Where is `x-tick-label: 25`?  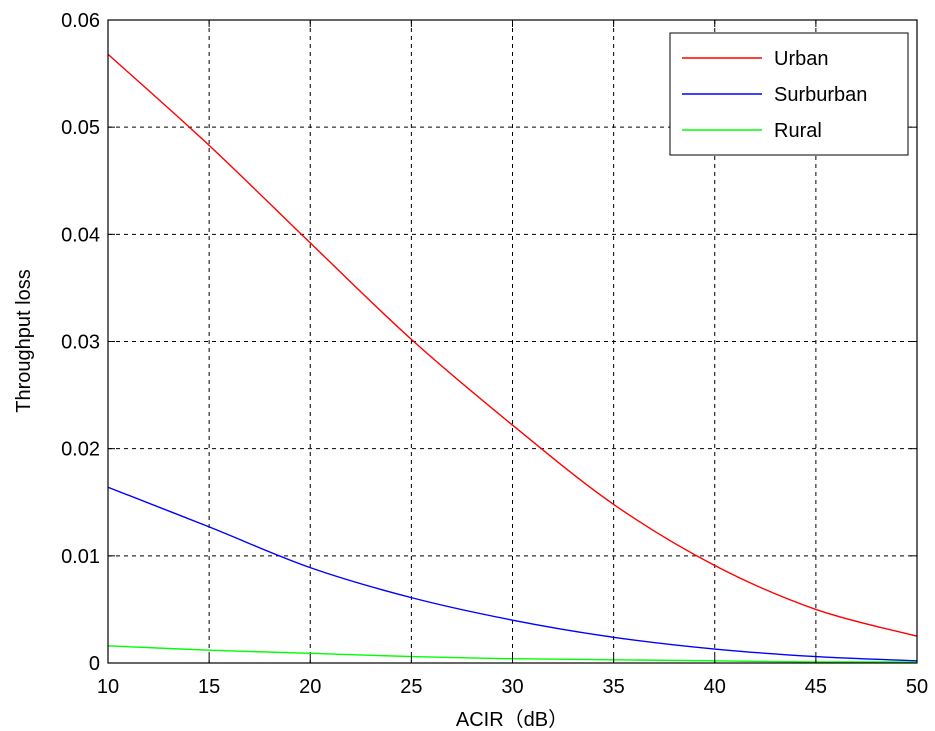 x-tick-label: 25 is located at coordinates (411, 687).